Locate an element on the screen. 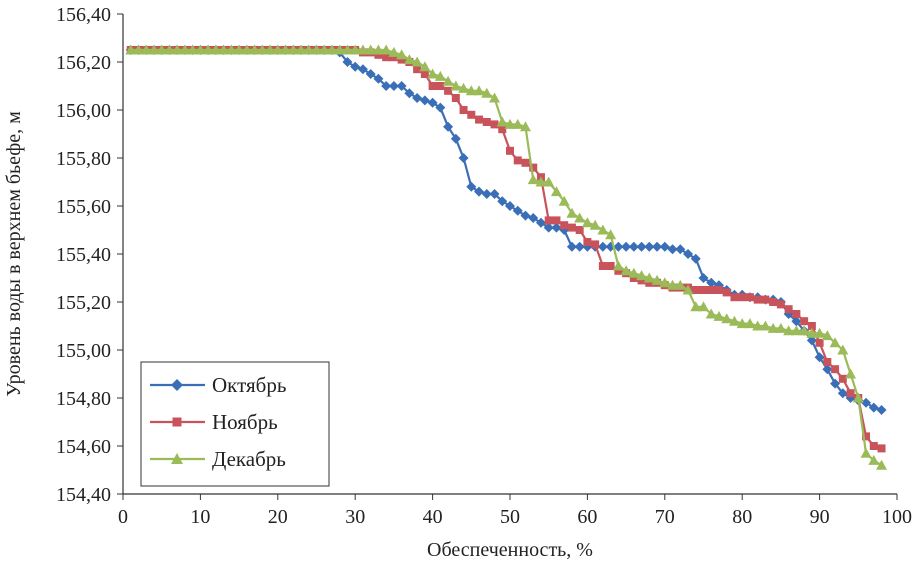  x-tick-label: 20 is located at coordinates (278, 517).